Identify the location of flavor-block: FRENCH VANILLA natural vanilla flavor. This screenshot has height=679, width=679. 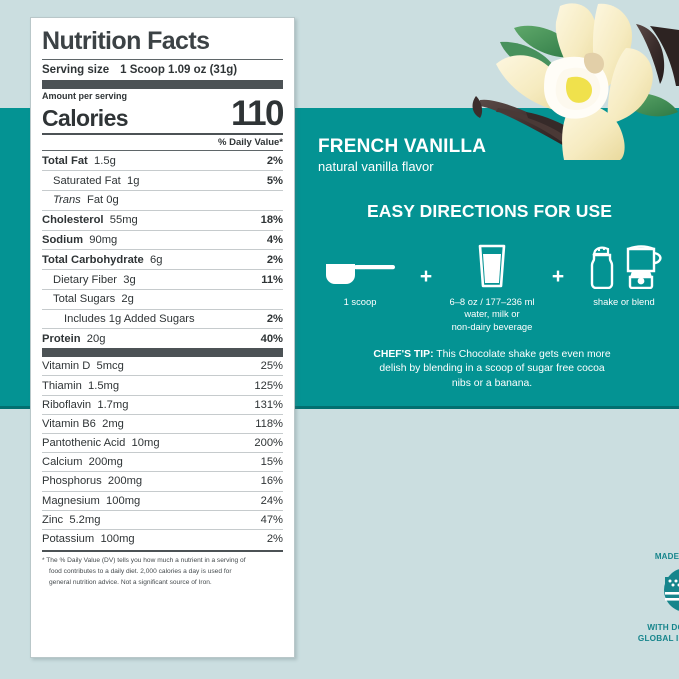
(402, 155).